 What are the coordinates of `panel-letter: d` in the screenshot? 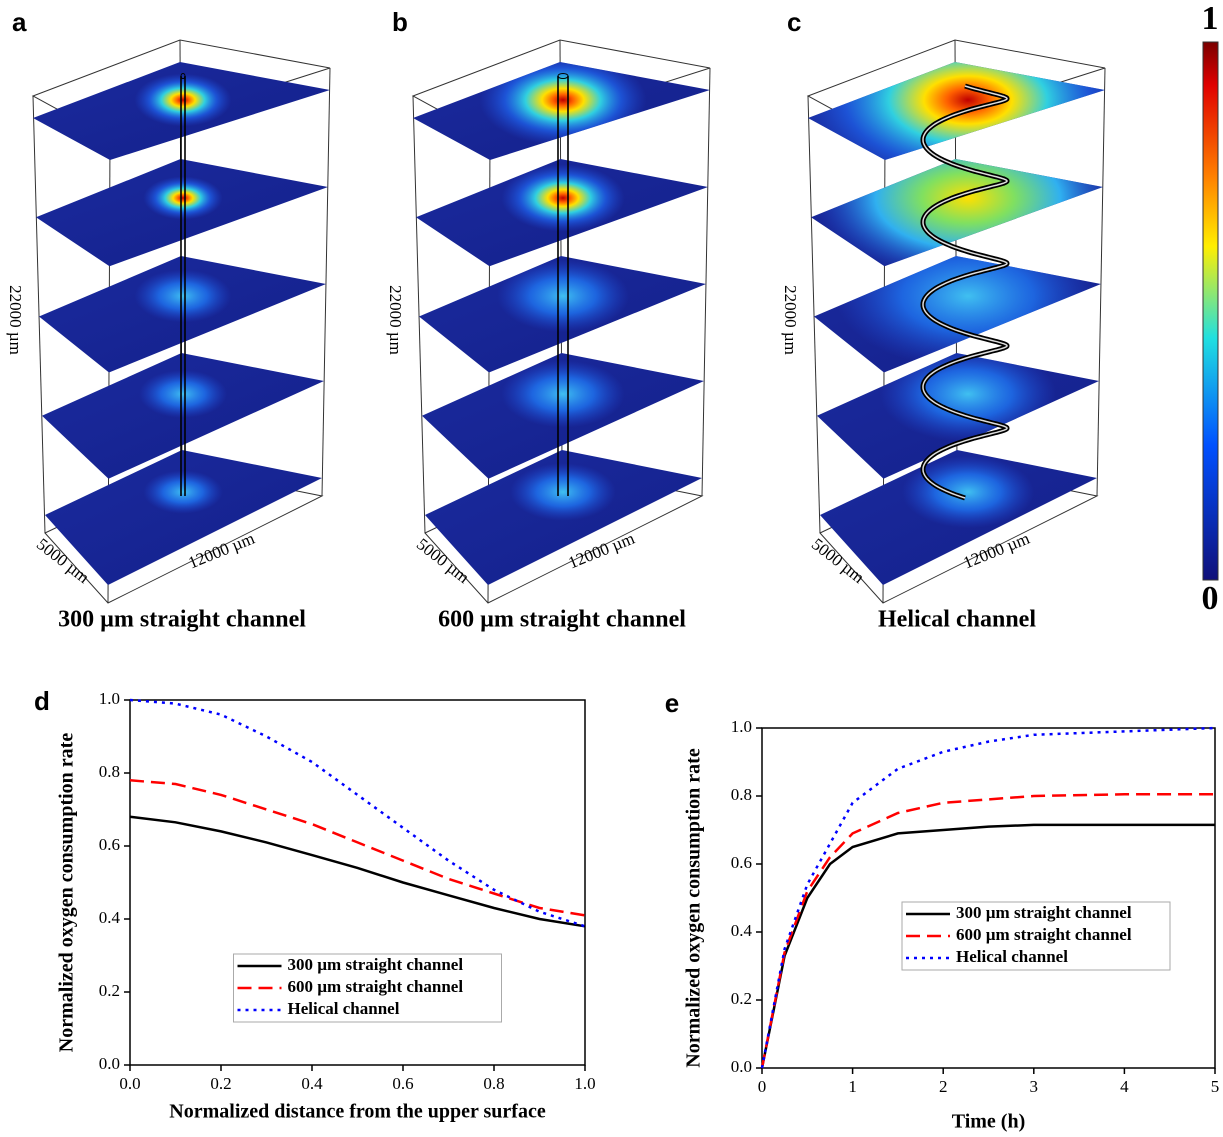 It's located at (42, 701).